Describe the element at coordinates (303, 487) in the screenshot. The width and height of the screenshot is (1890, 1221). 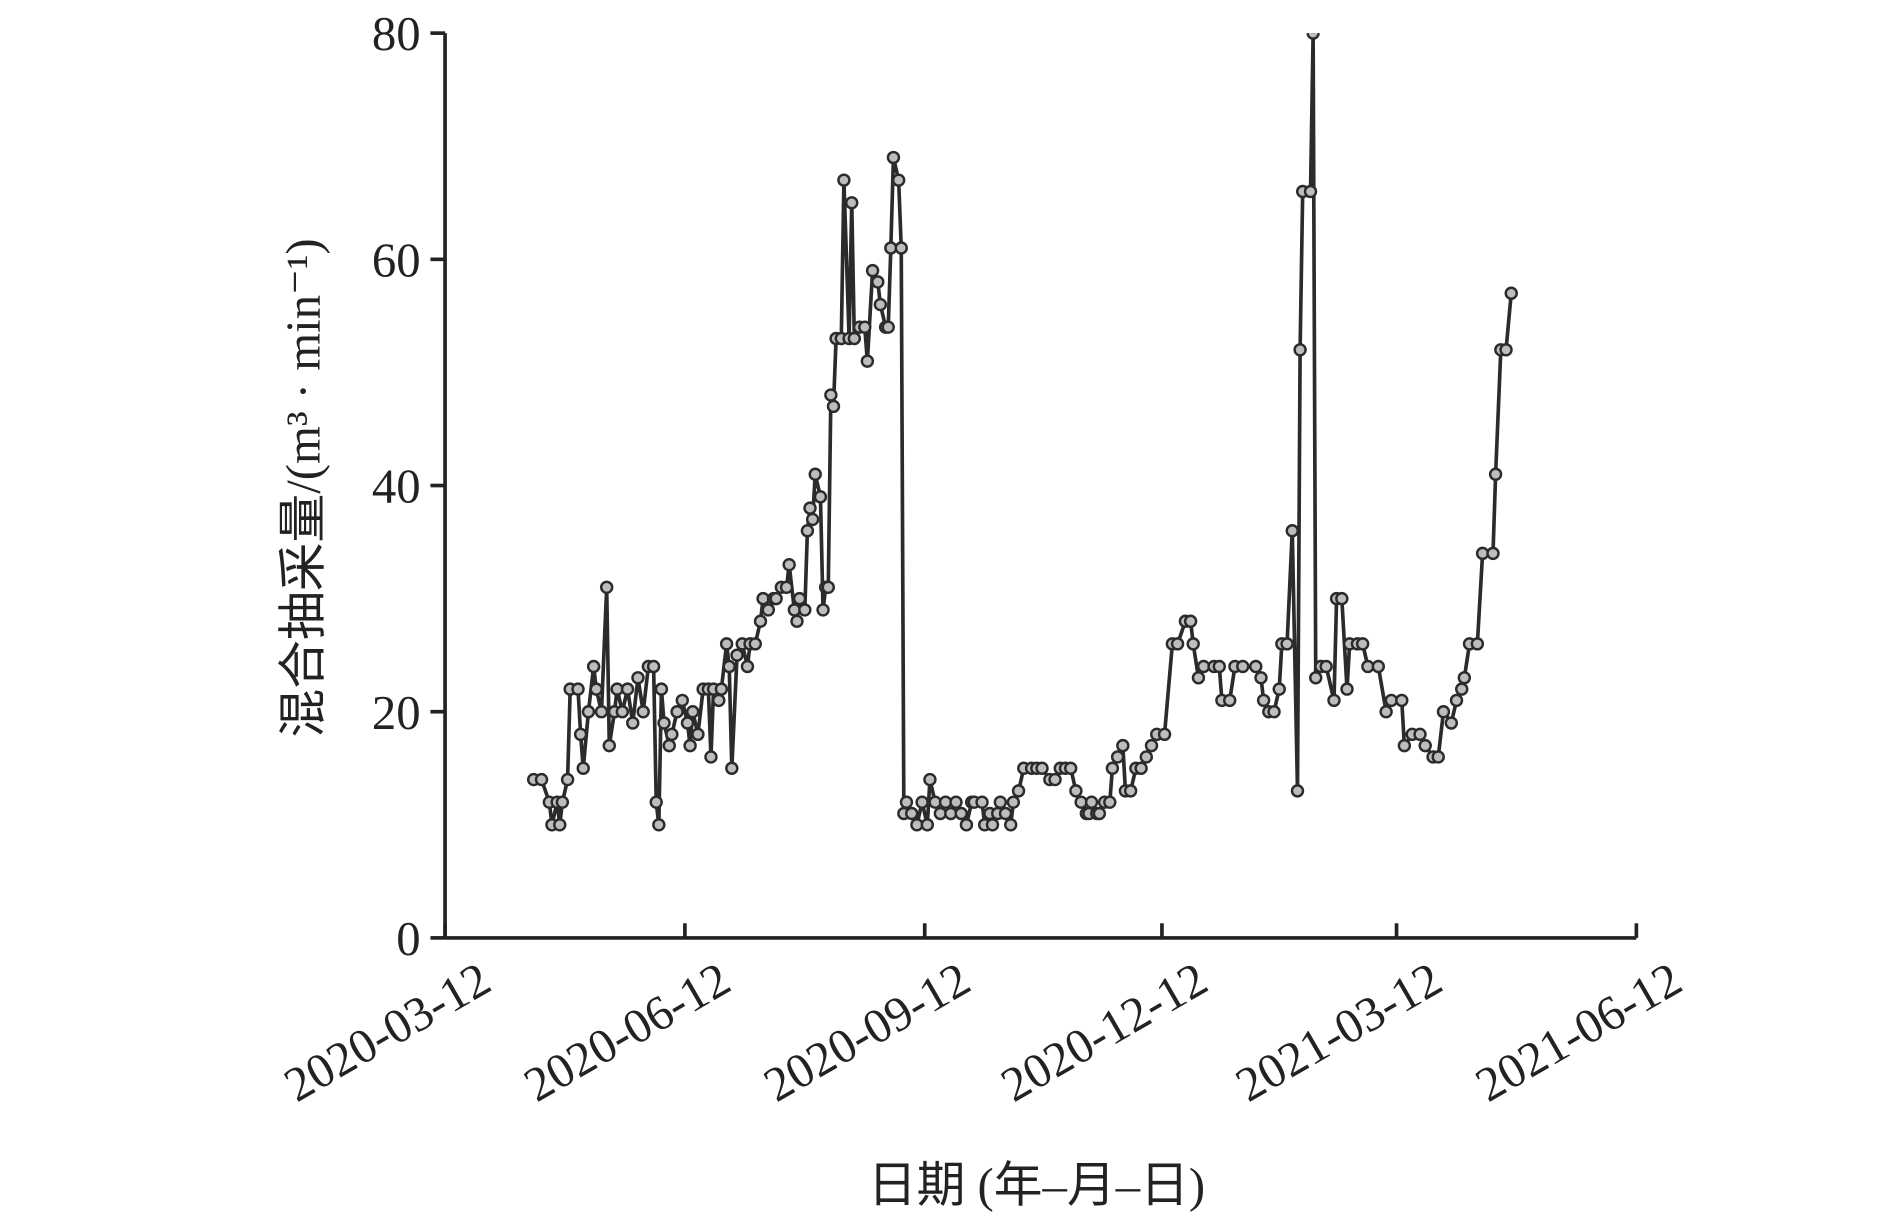
I see `y-axis-label: 混合抽采量/(m³ · min⁻¹)` at that location.